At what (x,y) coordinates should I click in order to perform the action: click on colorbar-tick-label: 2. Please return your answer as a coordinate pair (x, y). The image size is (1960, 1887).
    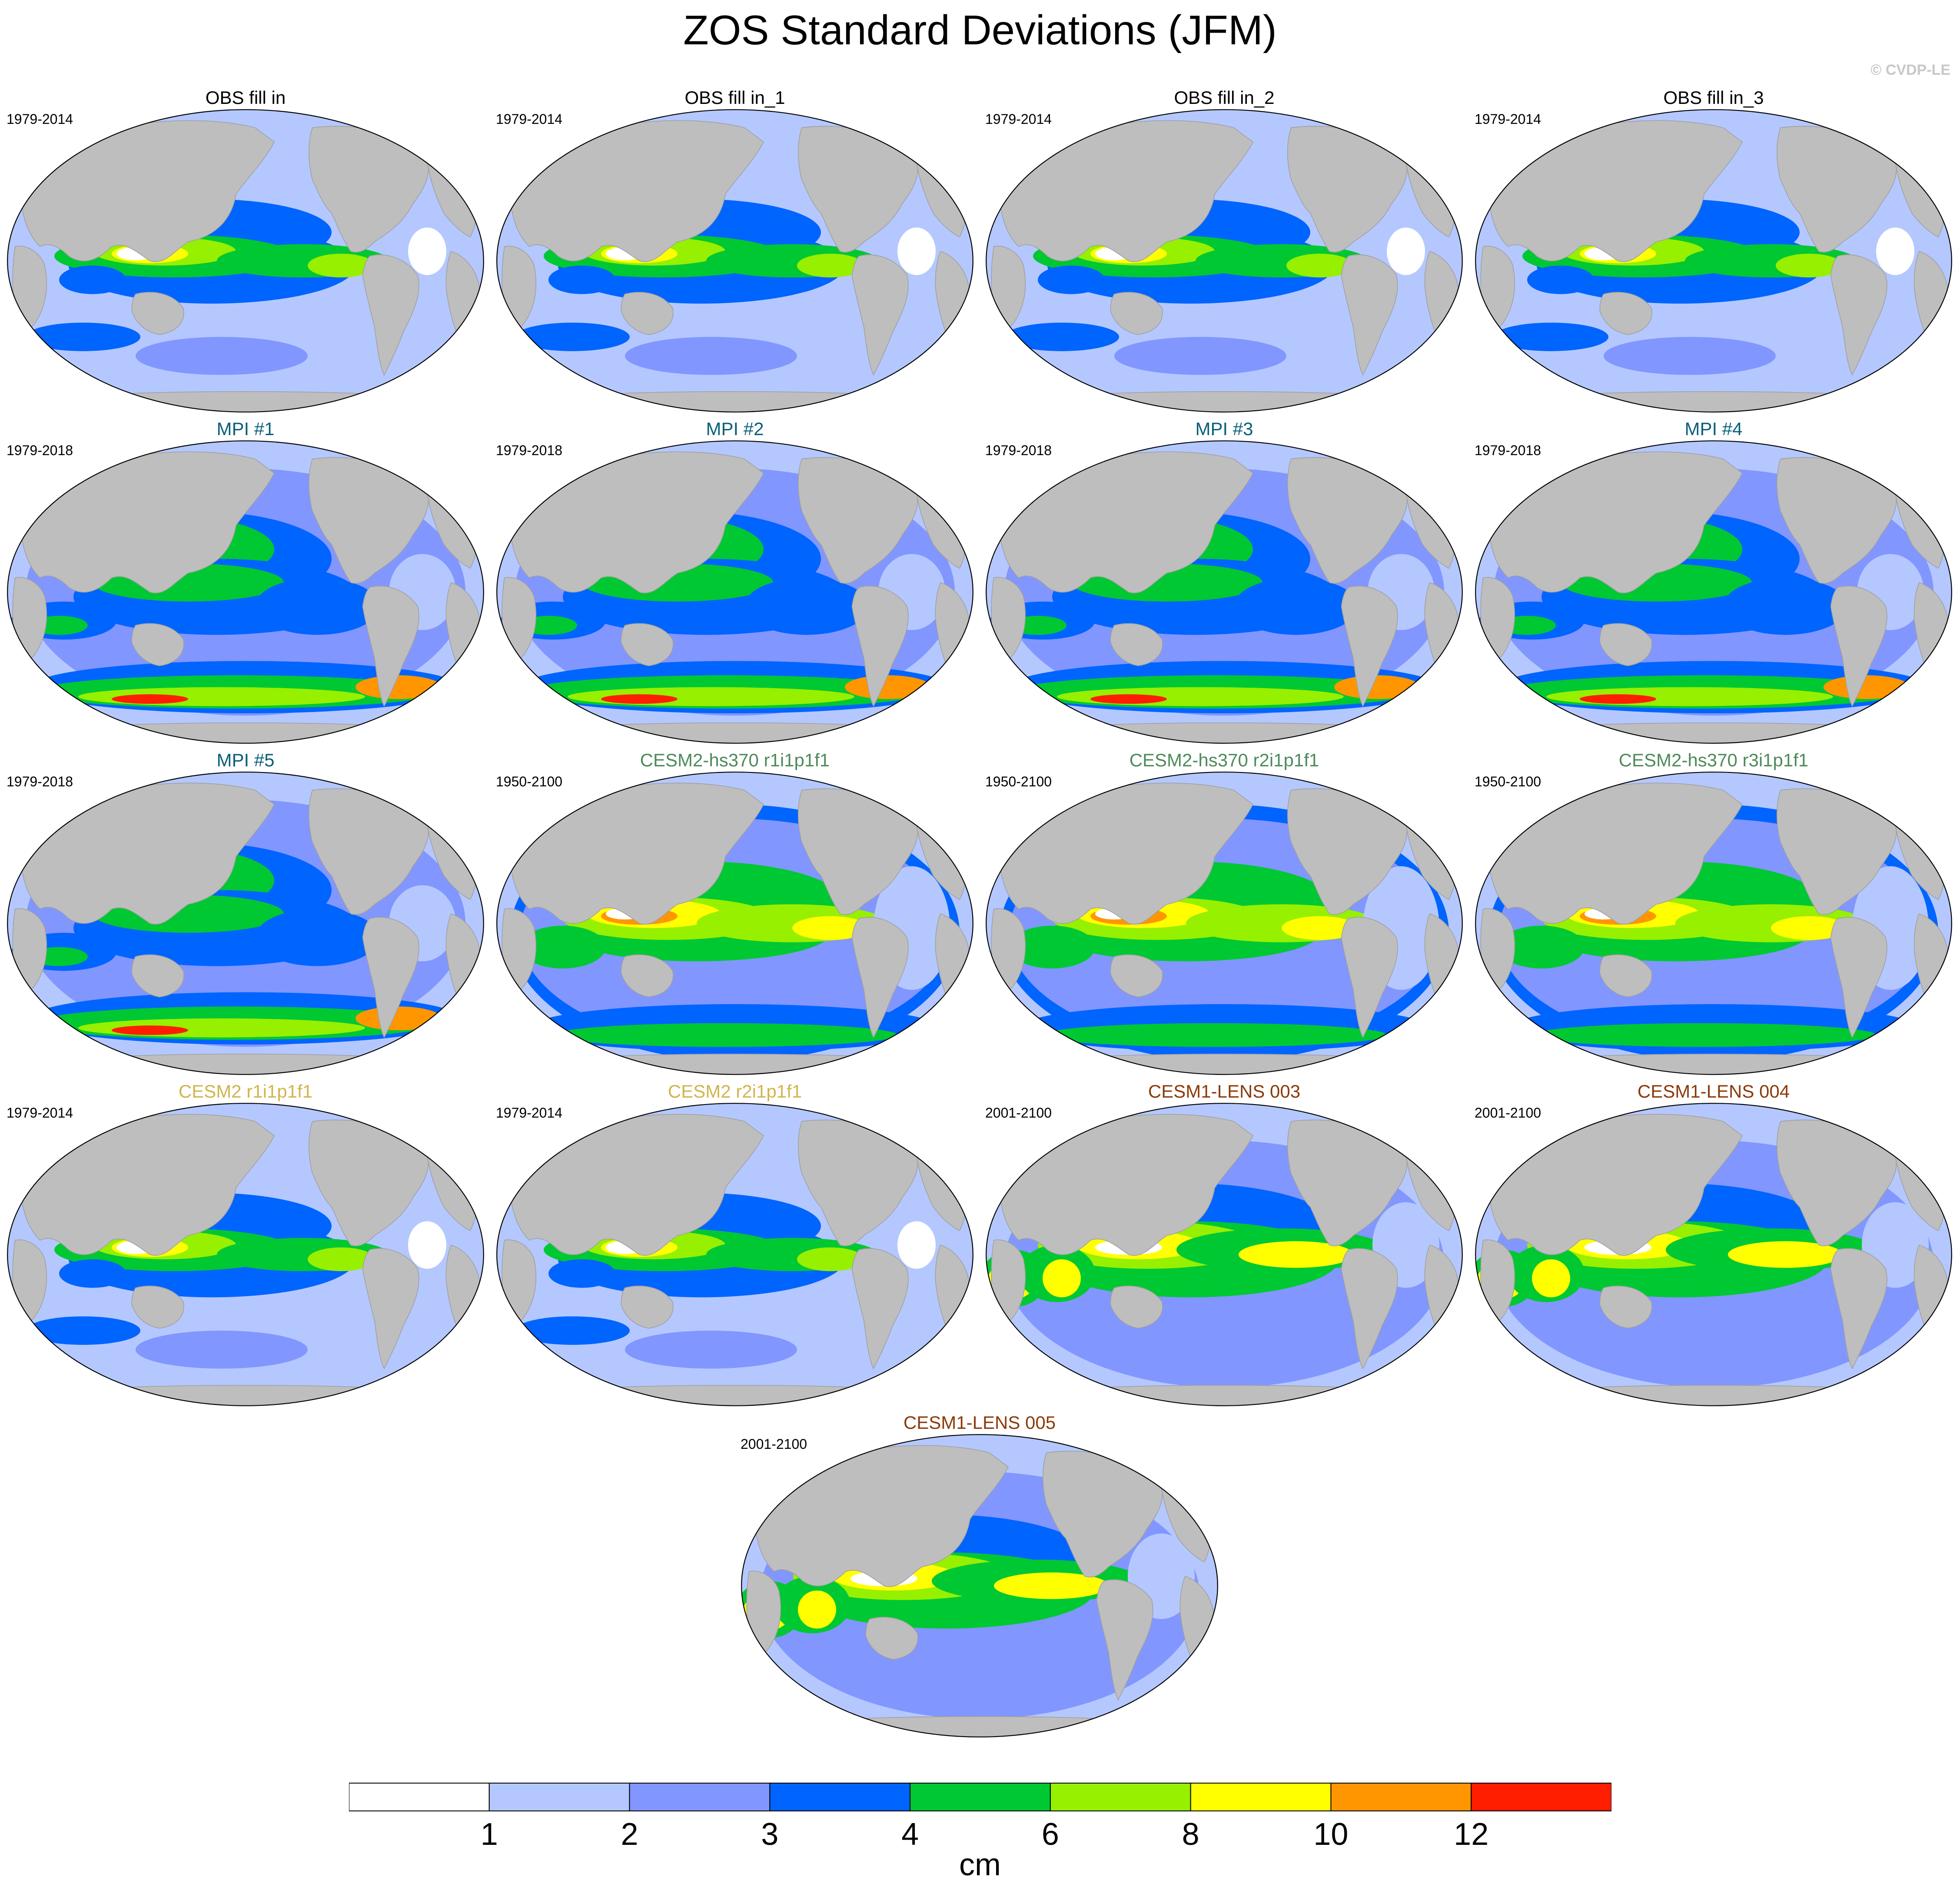
    Looking at the image, I should click on (629, 1834).